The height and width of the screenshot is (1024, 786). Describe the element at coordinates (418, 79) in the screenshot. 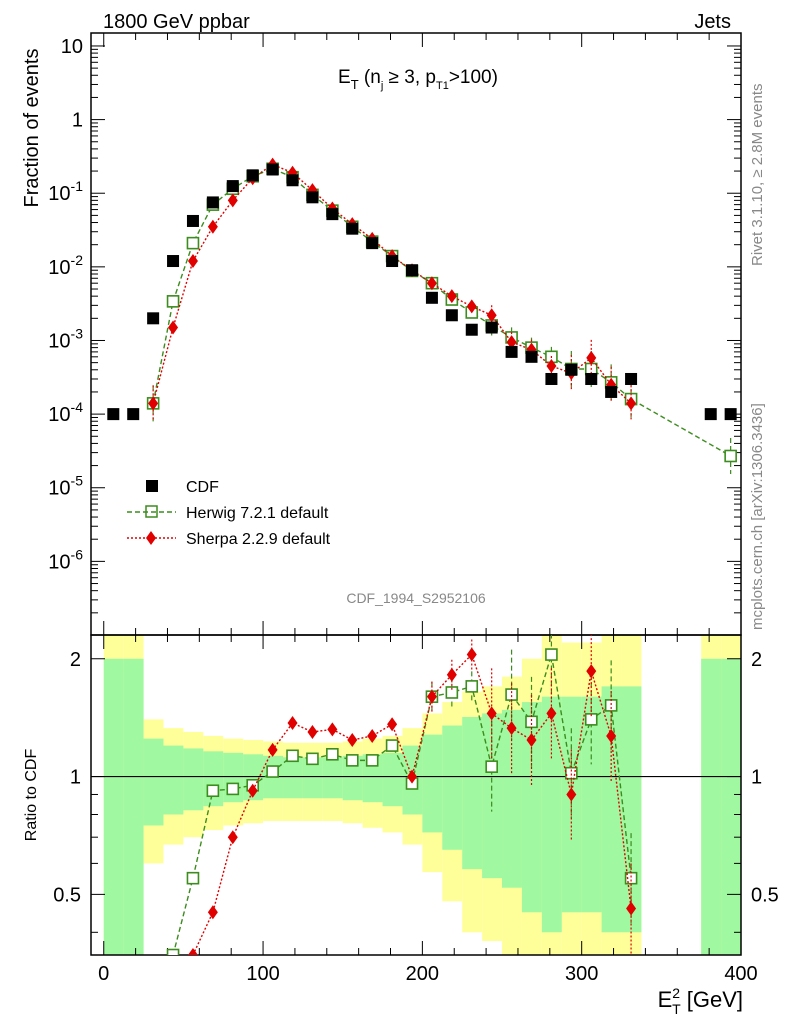

I see `plot-title: ET (nj ≥ 3, pT1>100)` at that location.